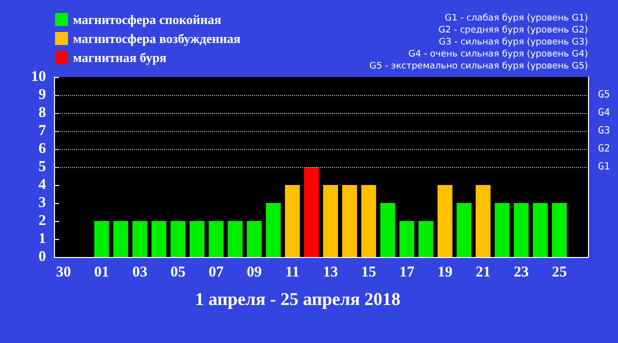 This screenshot has height=343, width=618. What do you see at coordinates (516, 19) in the screenshot?
I see `text: G1 - слабая буря (уровень G1)` at bounding box center [516, 19].